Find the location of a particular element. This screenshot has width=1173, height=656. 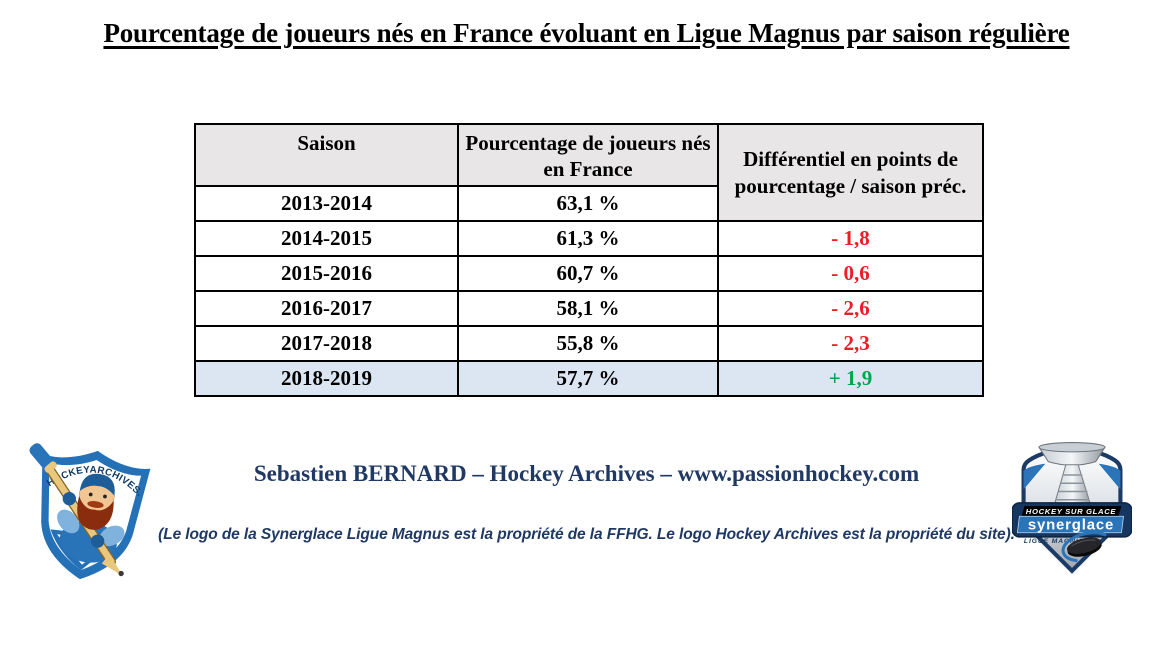

season-cell: 2016-2017 is located at coordinates (326, 308).